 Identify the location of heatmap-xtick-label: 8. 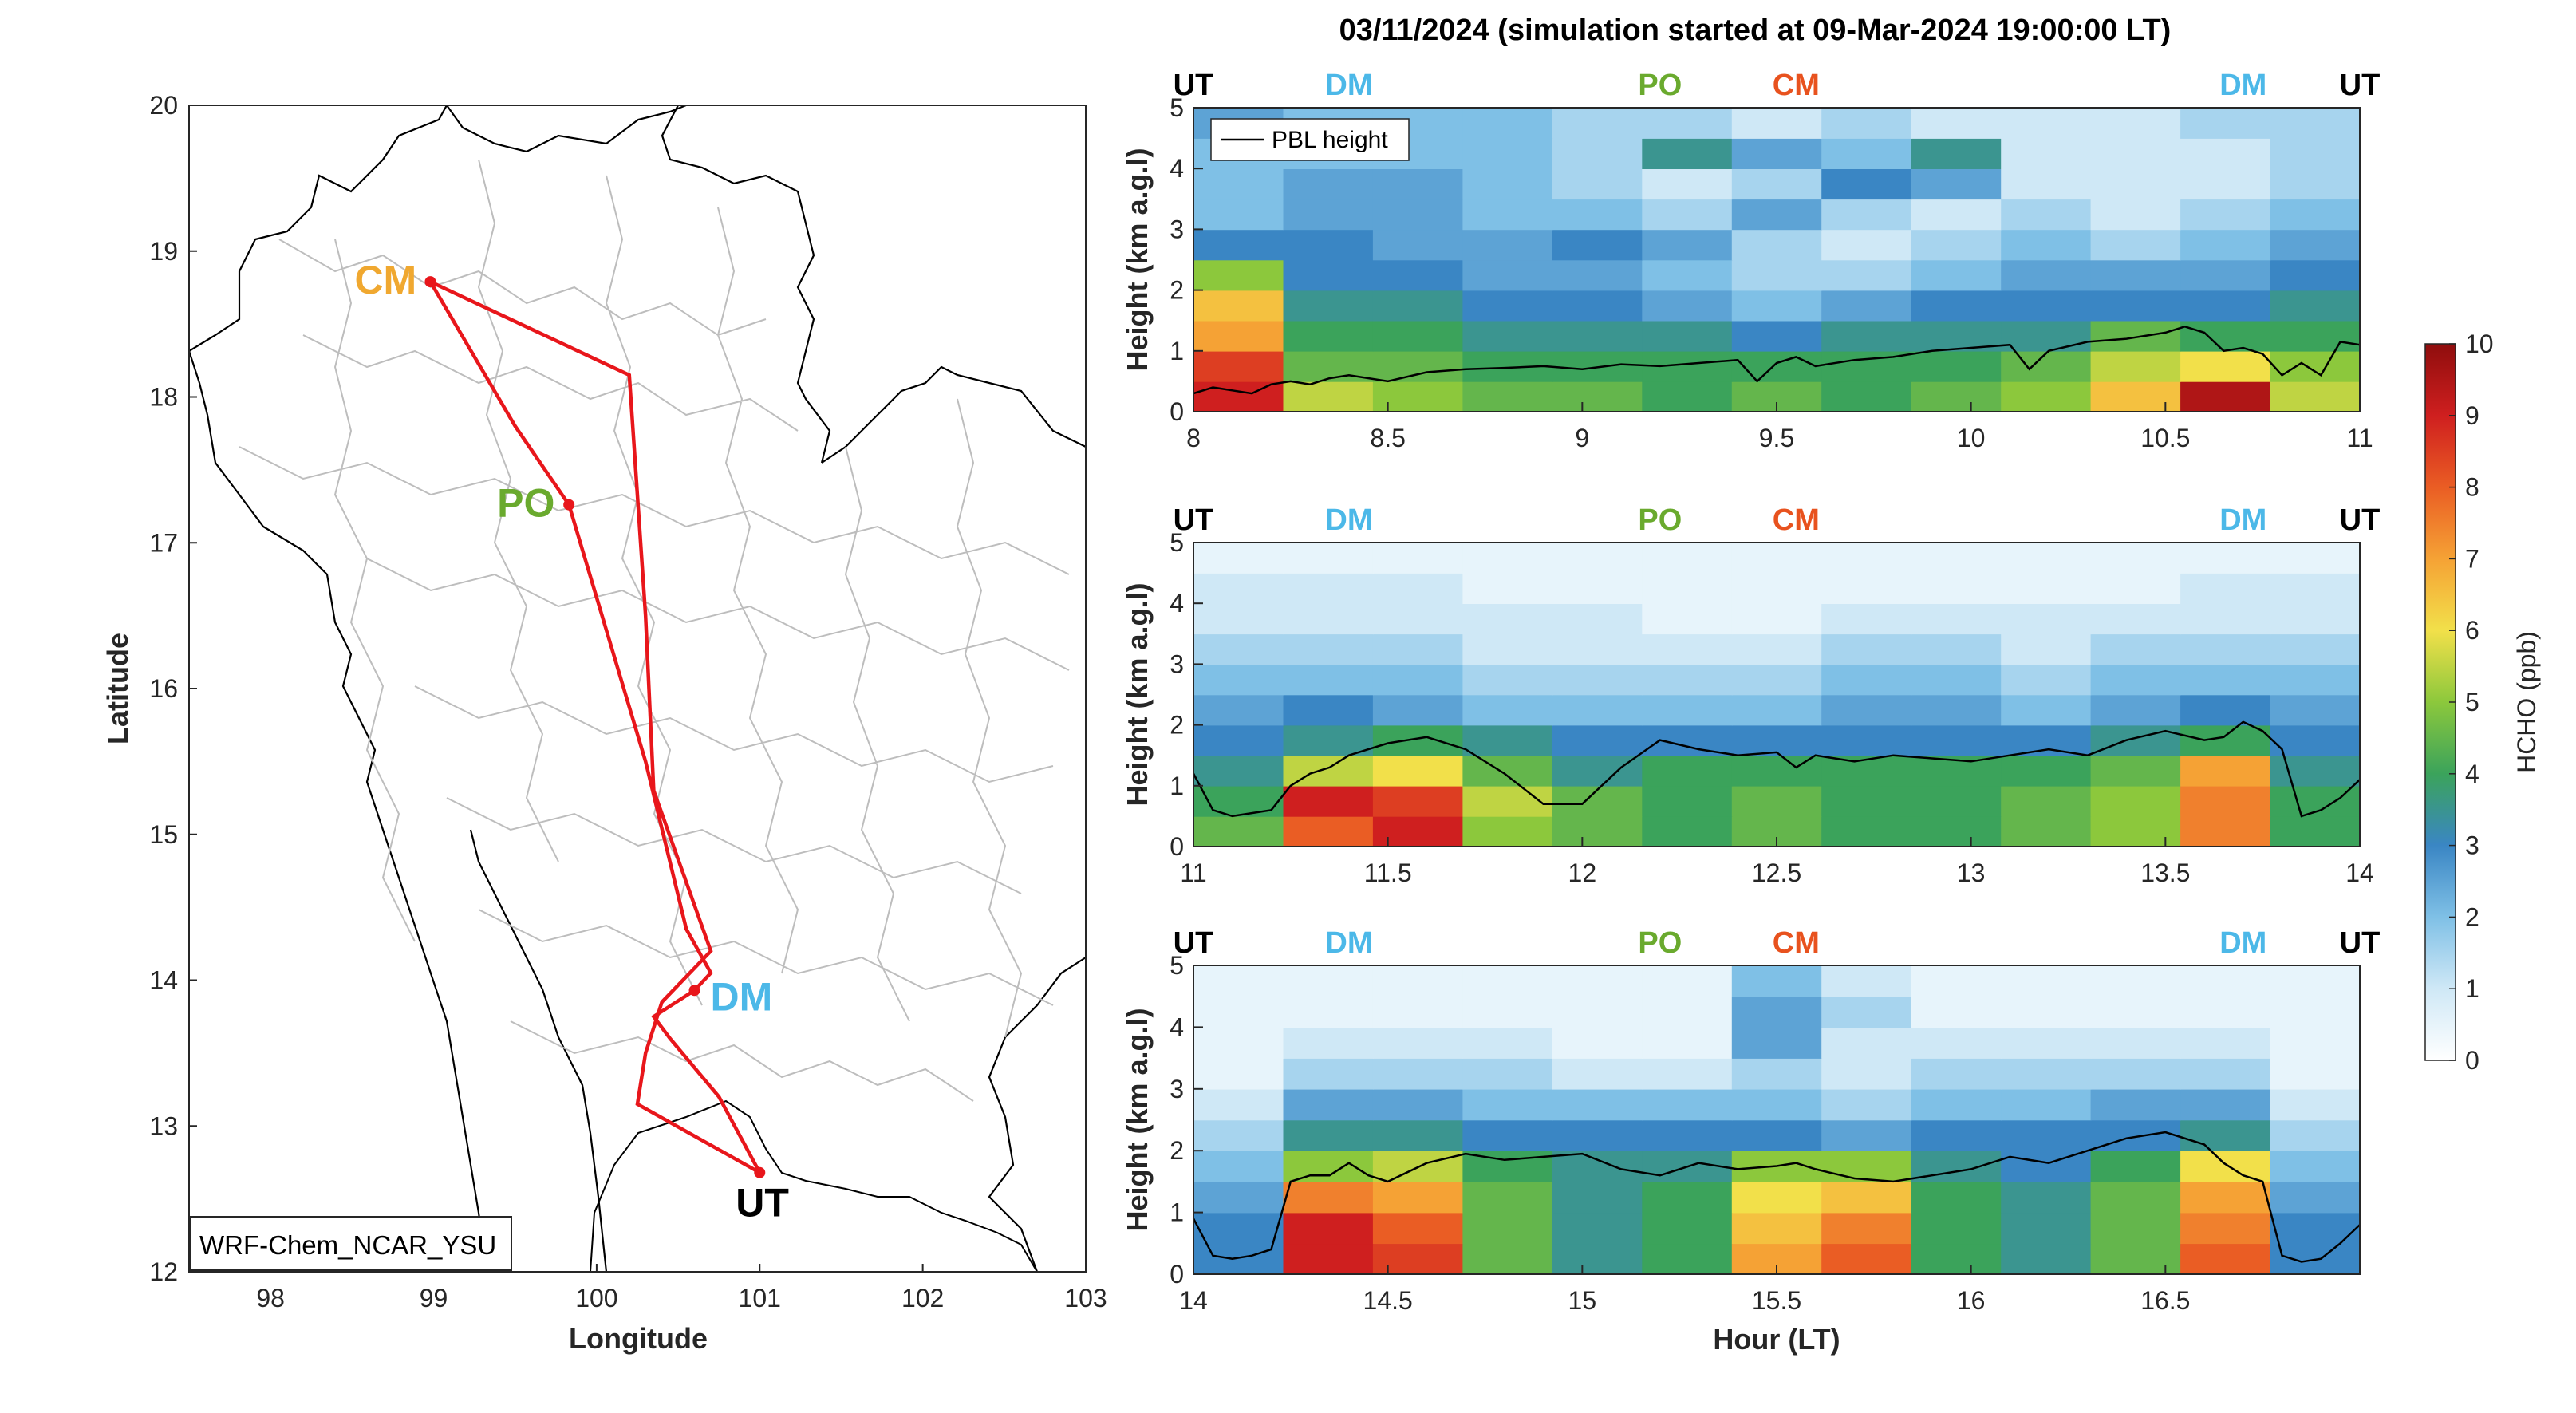
(1193, 438).